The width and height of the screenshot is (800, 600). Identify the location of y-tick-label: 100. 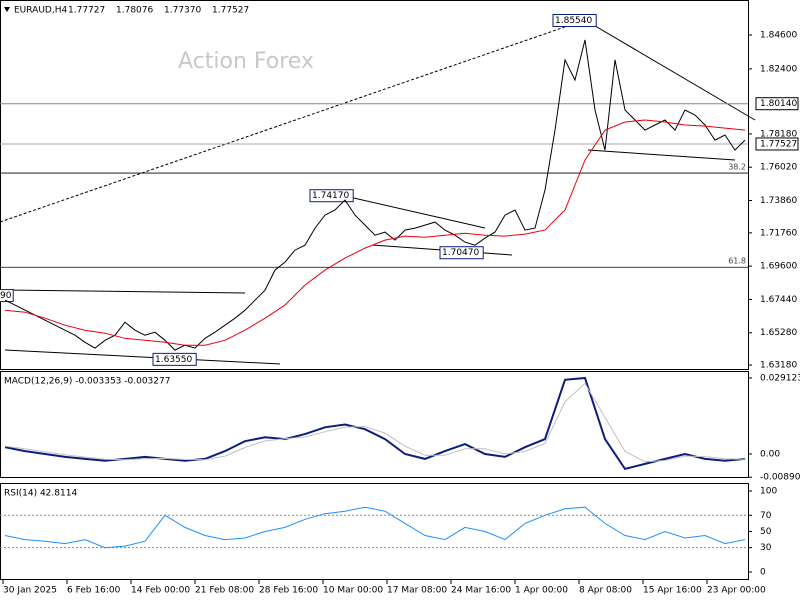
(768, 491).